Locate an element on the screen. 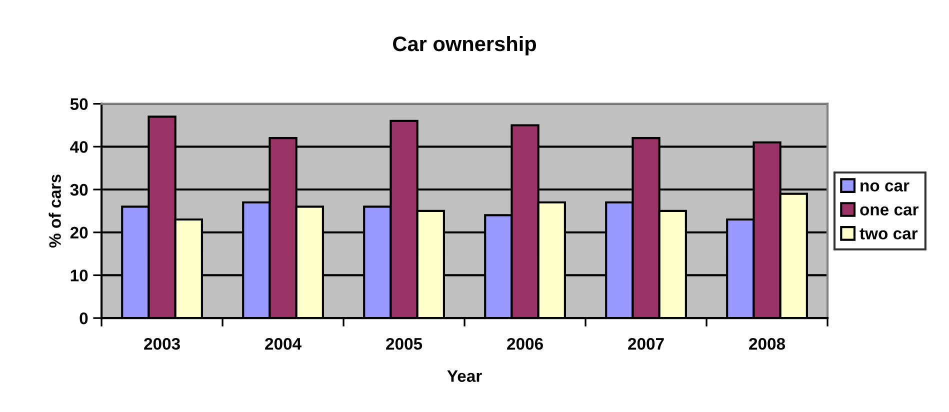 The width and height of the screenshot is (949, 412). y-tick-label: 50 is located at coordinates (79, 104).